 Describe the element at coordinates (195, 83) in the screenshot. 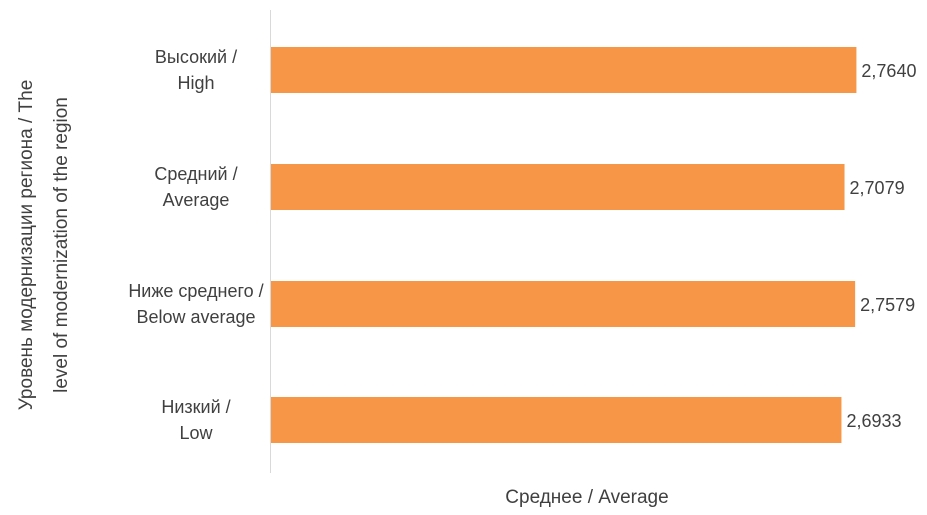

I see `category-label-line: High` at that location.